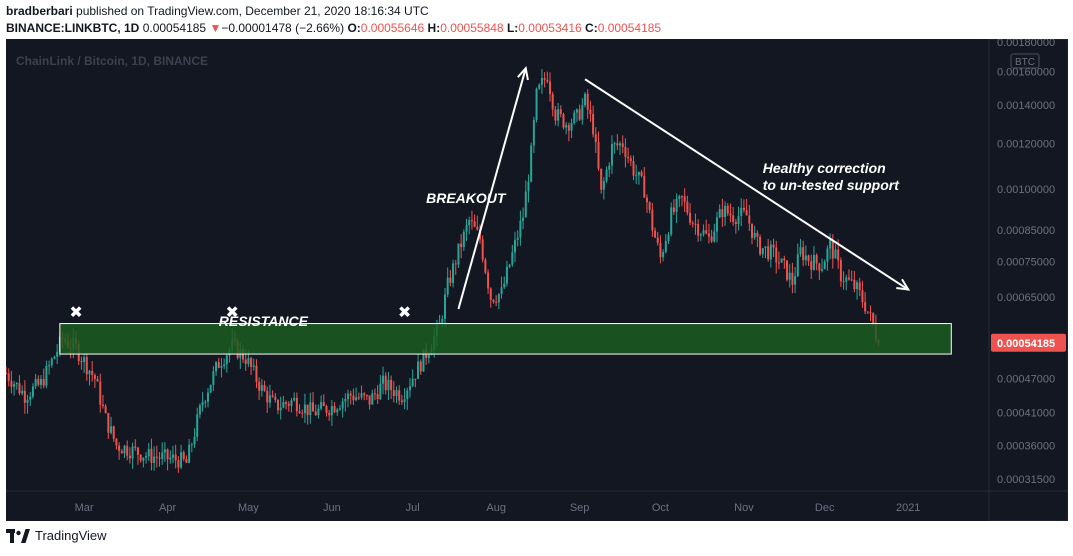 The image size is (1073, 556). I want to click on y-tick-label: 0.00120000, so click(1026, 144).